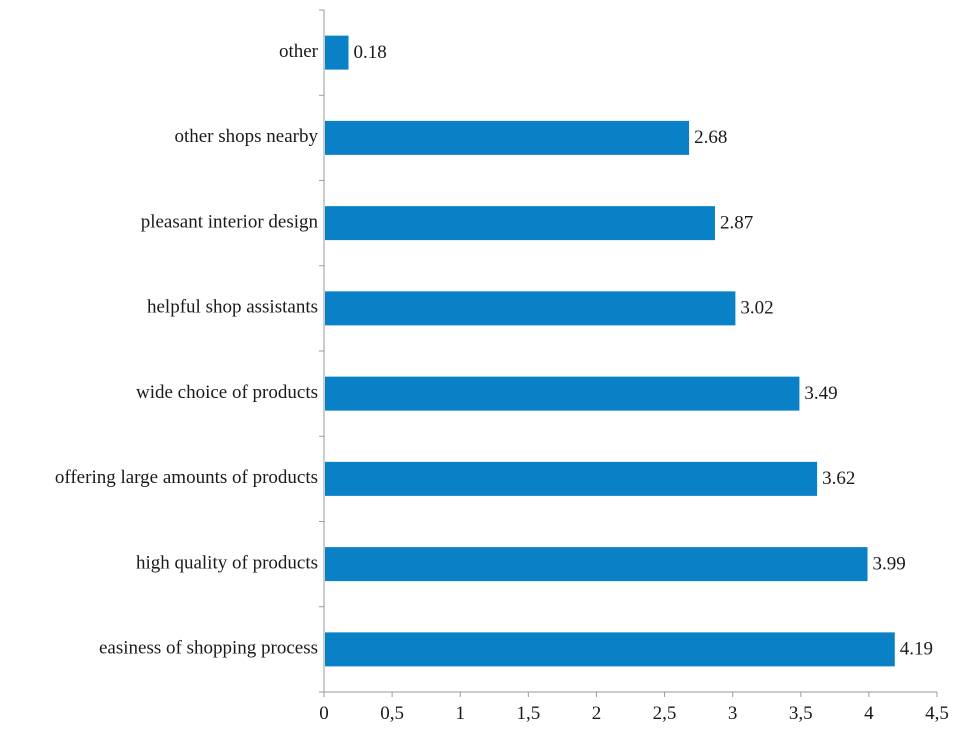  I want to click on x-tick-label-1: 0,5, so click(392, 713).